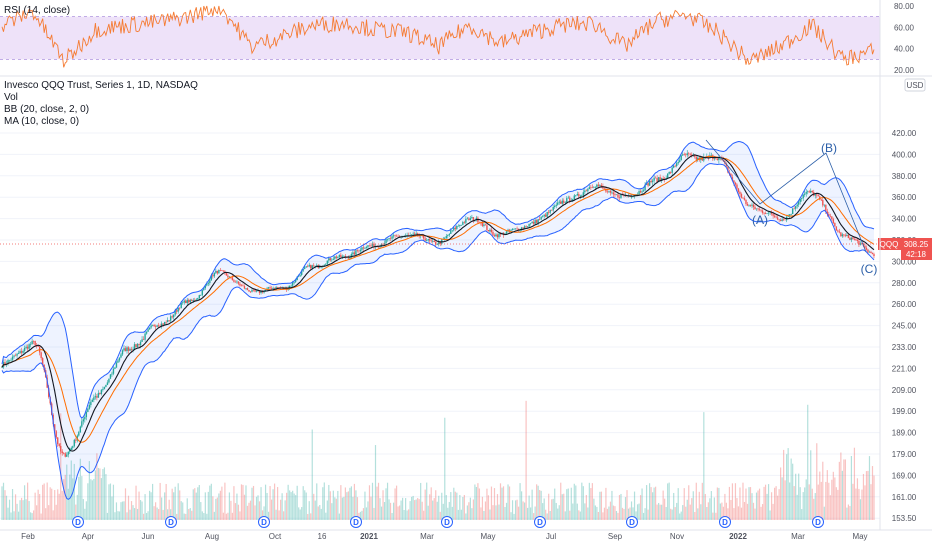  What do you see at coordinates (440, 38) in the screenshot?
I see `rsi-band` at bounding box center [440, 38].